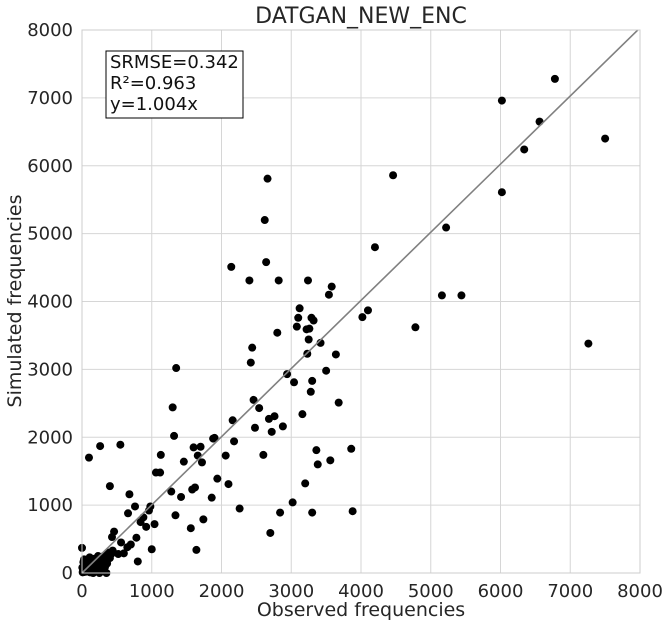 The height and width of the screenshot is (627, 670). Describe the element at coordinates (361, 591) in the screenshot. I see `x-tick-label: 4000` at that location.